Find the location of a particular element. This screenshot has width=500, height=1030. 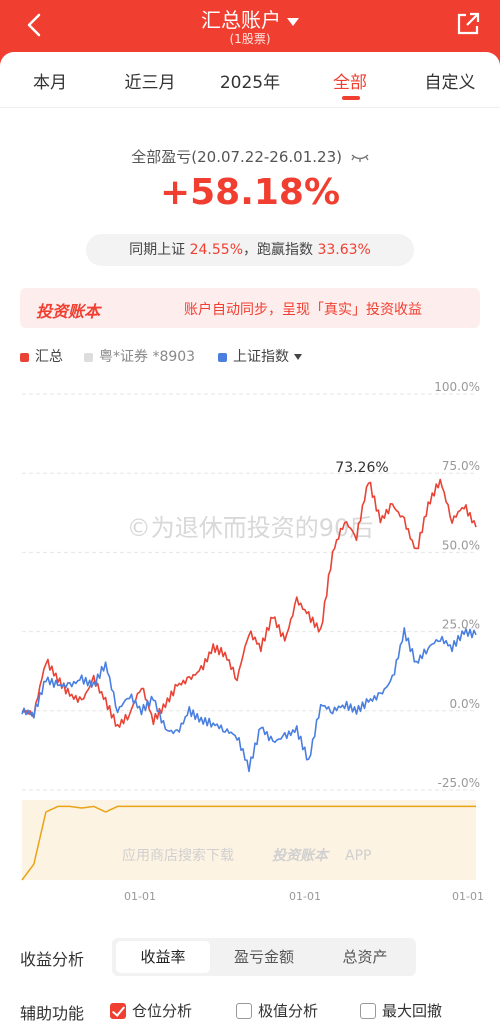

period-tabs: 本月 近三月 2025年 全部 自定义 is located at coordinates (250, 80).